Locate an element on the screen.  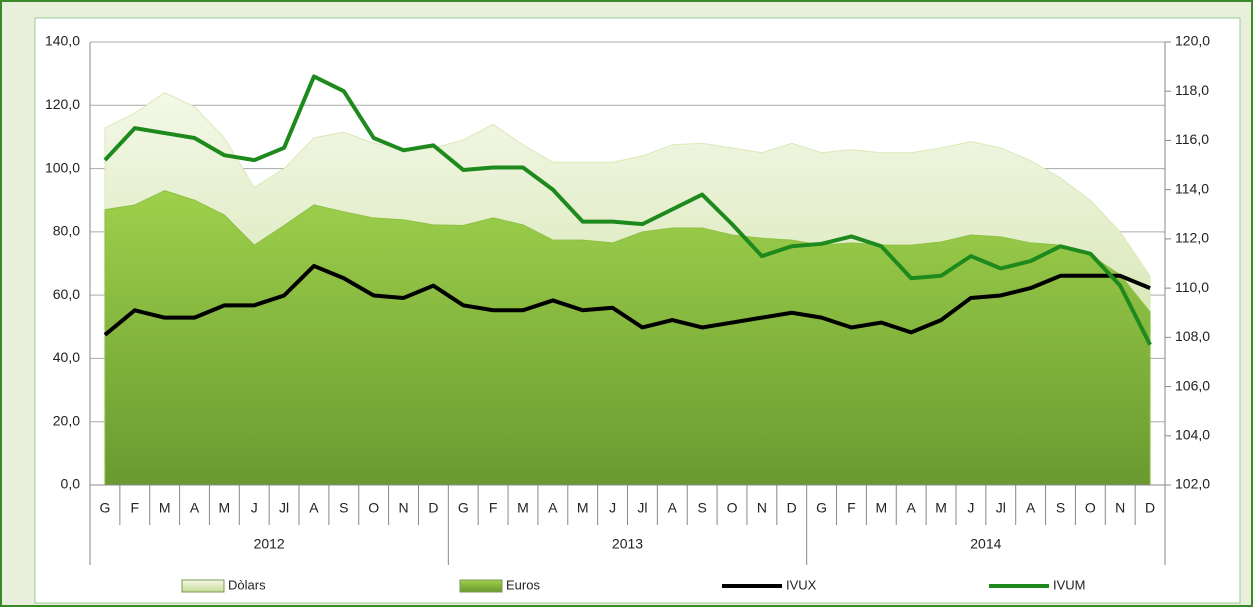
y2-tick-label: 116,0 is located at coordinates (1192, 139).